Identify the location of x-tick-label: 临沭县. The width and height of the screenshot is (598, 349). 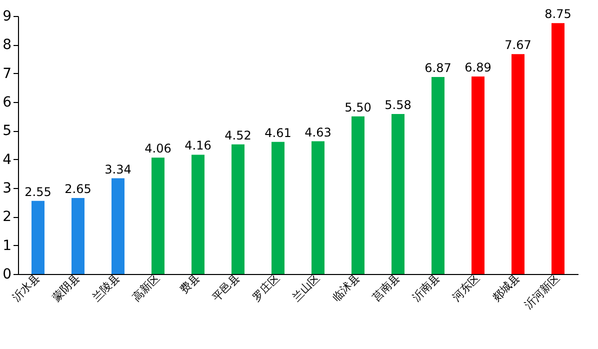
(346, 288).